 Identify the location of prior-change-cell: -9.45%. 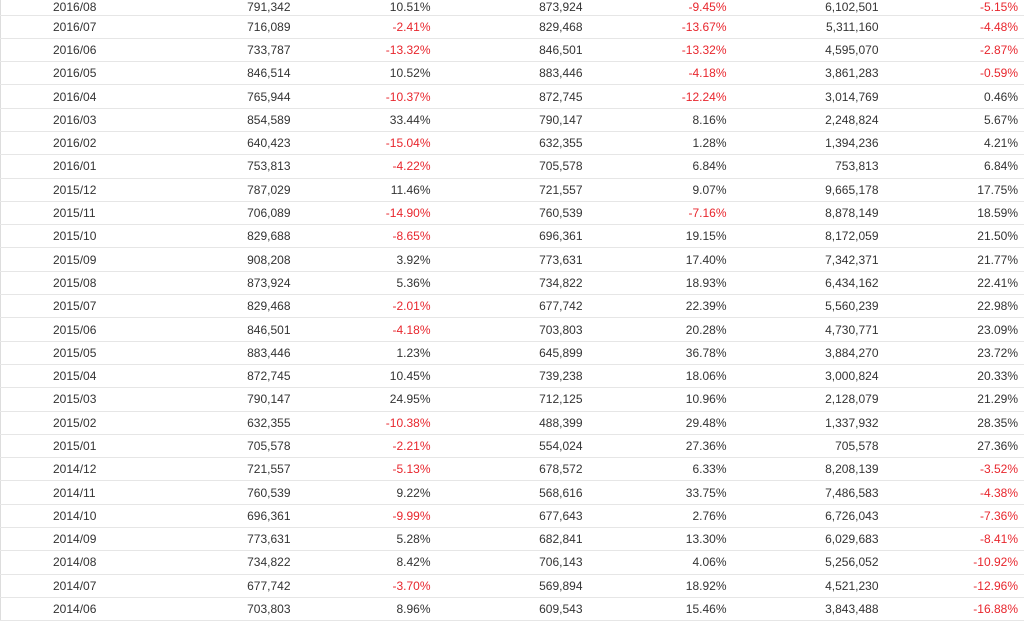
(655, 8).